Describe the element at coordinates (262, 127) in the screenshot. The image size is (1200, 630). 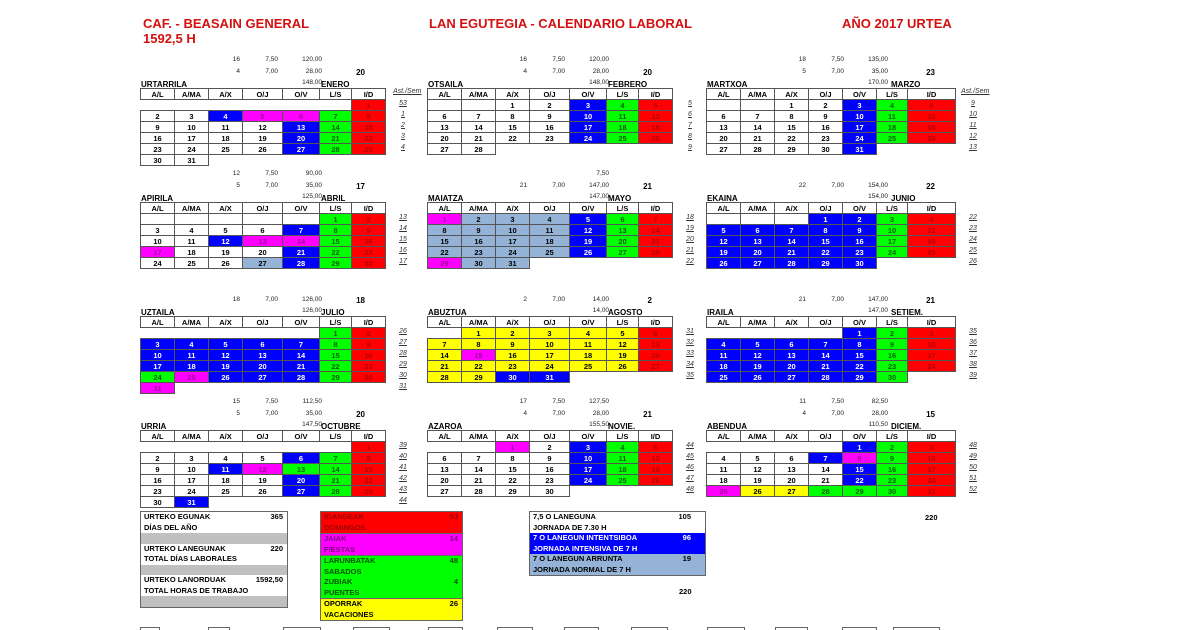
I see `day-cell: 12` at that location.